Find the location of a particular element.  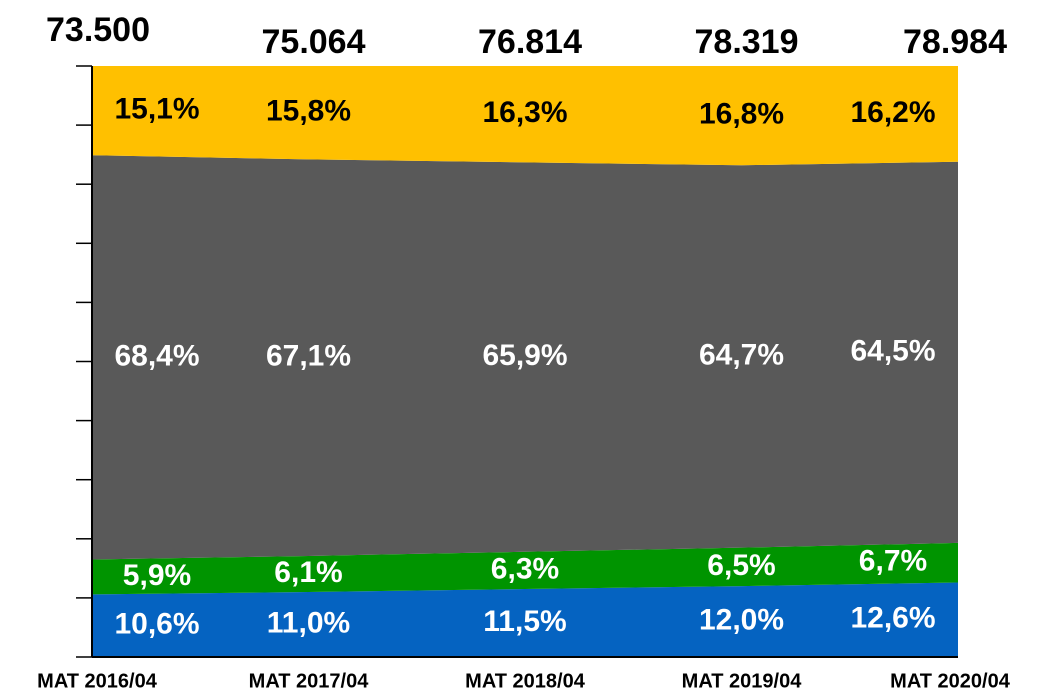

x-tick-label: MAT 2016/04 is located at coordinates (97, 681).